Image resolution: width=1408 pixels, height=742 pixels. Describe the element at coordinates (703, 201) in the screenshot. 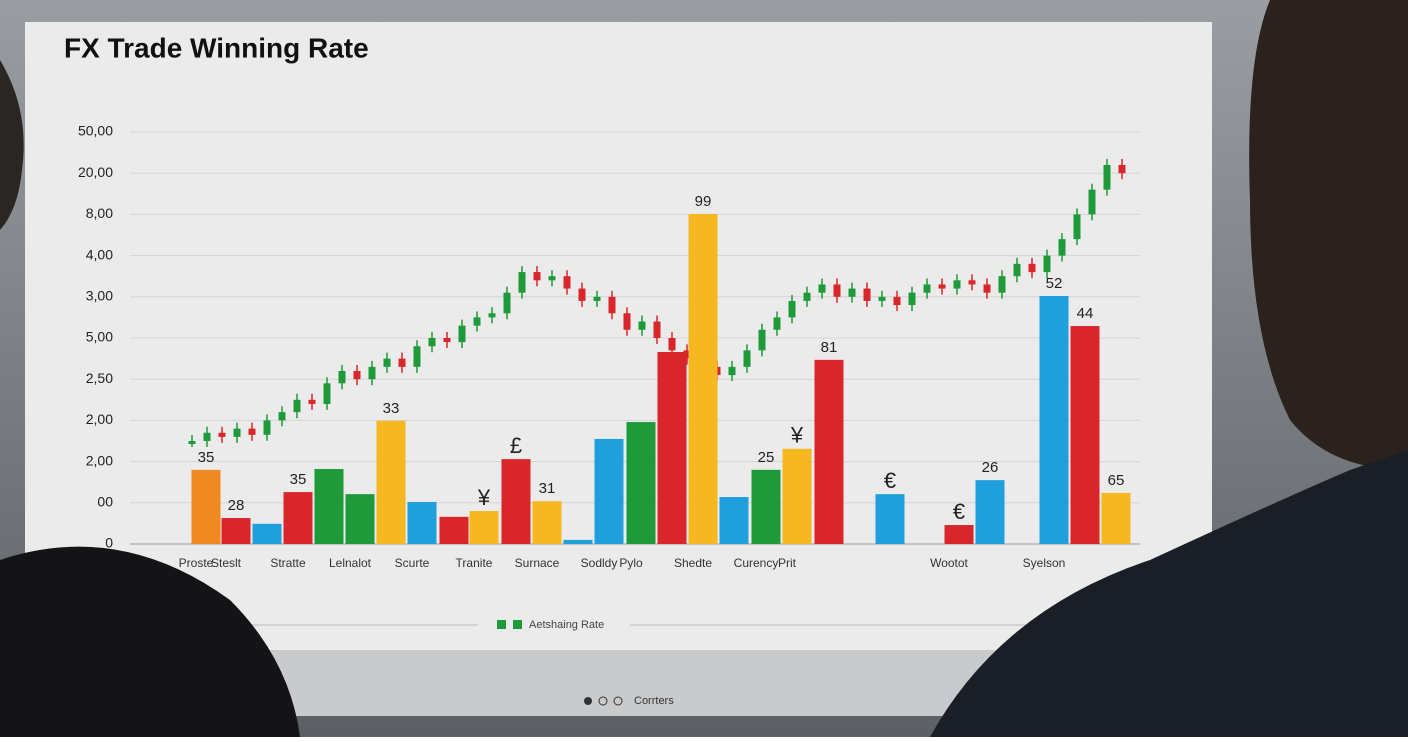

I see `bar-label: 99` at that location.